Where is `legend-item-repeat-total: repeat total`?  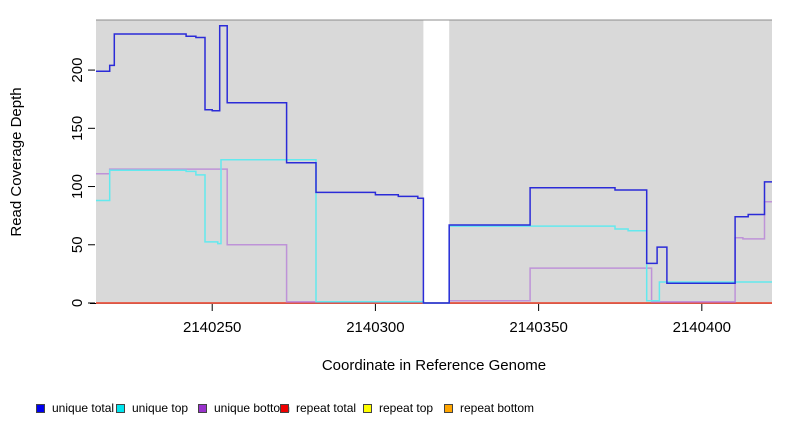
legend-item-repeat-total: repeat total is located at coordinates (318, 408).